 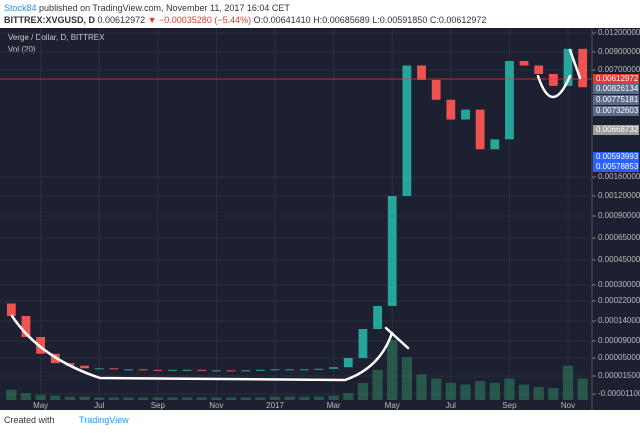 What do you see at coordinates (619, 51) in the screenshot?
I see `y-tick-label: 0.00900000` at bounding box center [619, 51].